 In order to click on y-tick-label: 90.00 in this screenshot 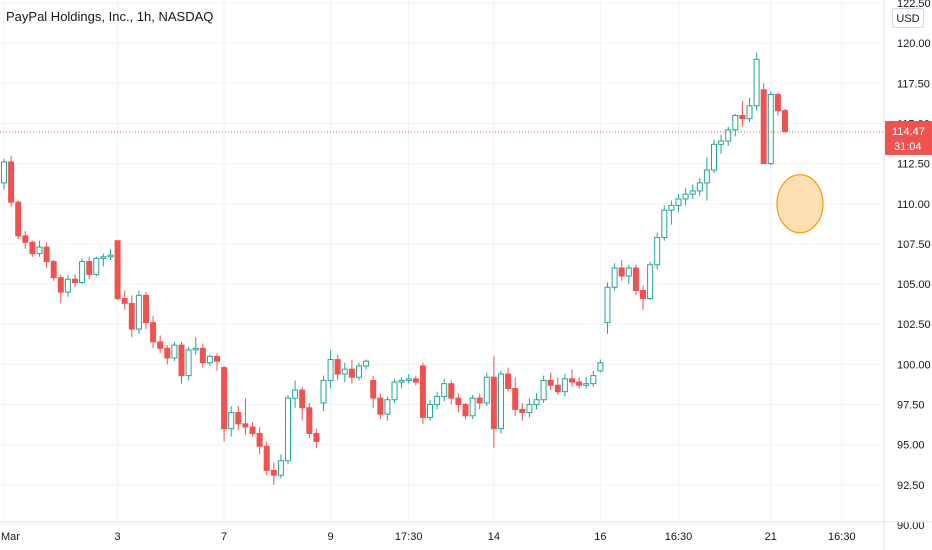, I will do `click(911, 526)`.